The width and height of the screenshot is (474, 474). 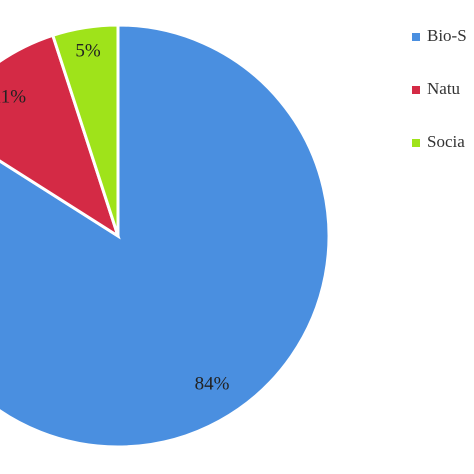 What do you see at coordinates (416, 143) in the screenshot?
I see `legend-swatch-socia` at bounding box center [416, 143].